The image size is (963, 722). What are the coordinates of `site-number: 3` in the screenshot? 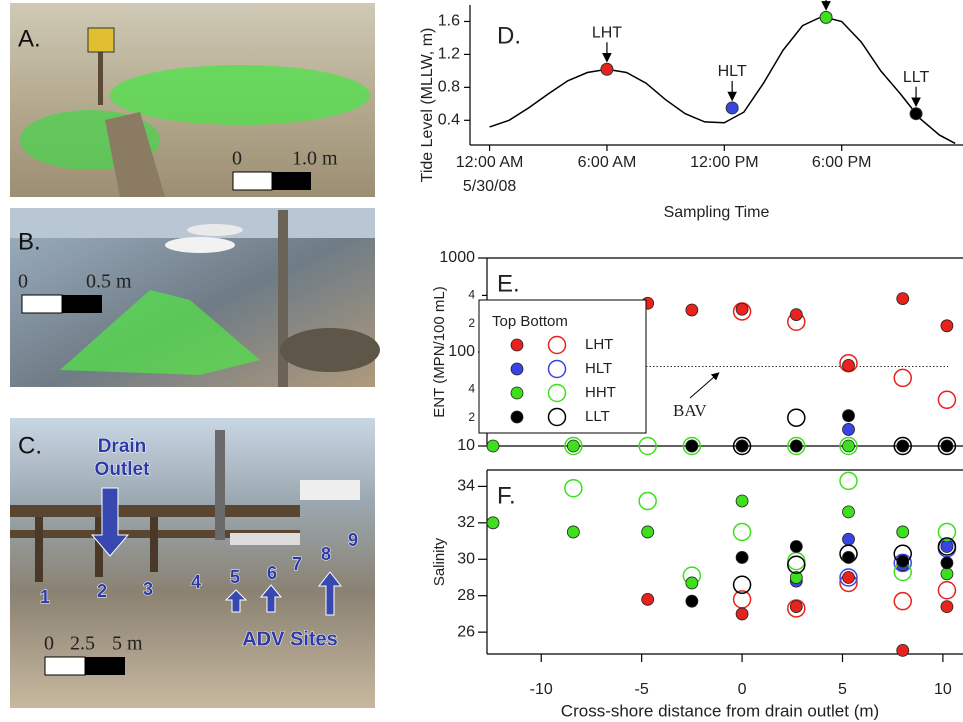 It's located at (148, 589).